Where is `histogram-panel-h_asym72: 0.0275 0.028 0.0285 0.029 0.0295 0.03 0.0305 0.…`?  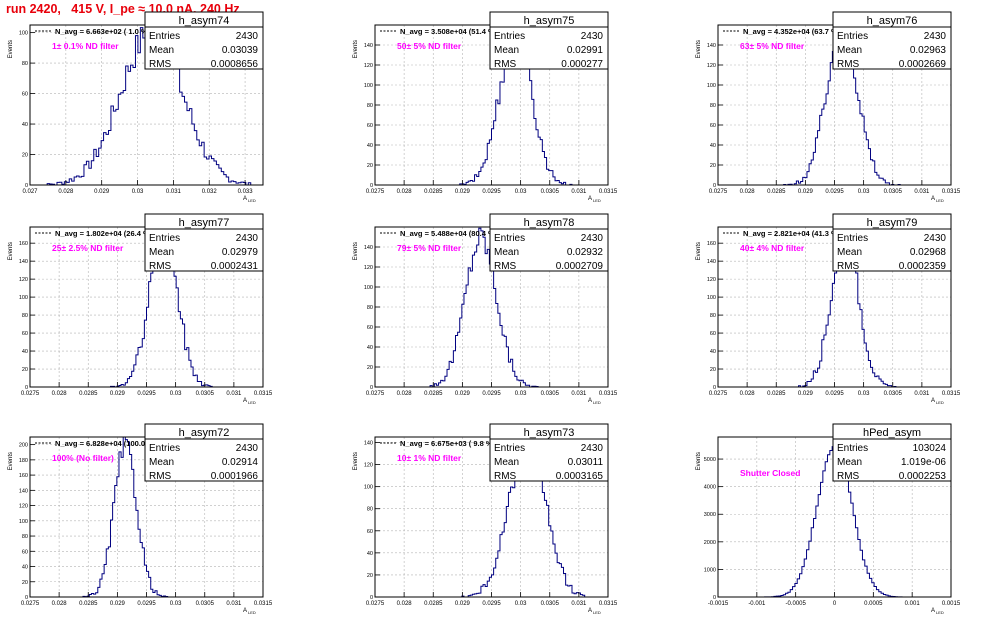
histogram-panel-h_asym72: 0.0275 0.028 0.0285 0.029 0.0295 0.03 0.0305 0.… is located at coordinates (140, 519).